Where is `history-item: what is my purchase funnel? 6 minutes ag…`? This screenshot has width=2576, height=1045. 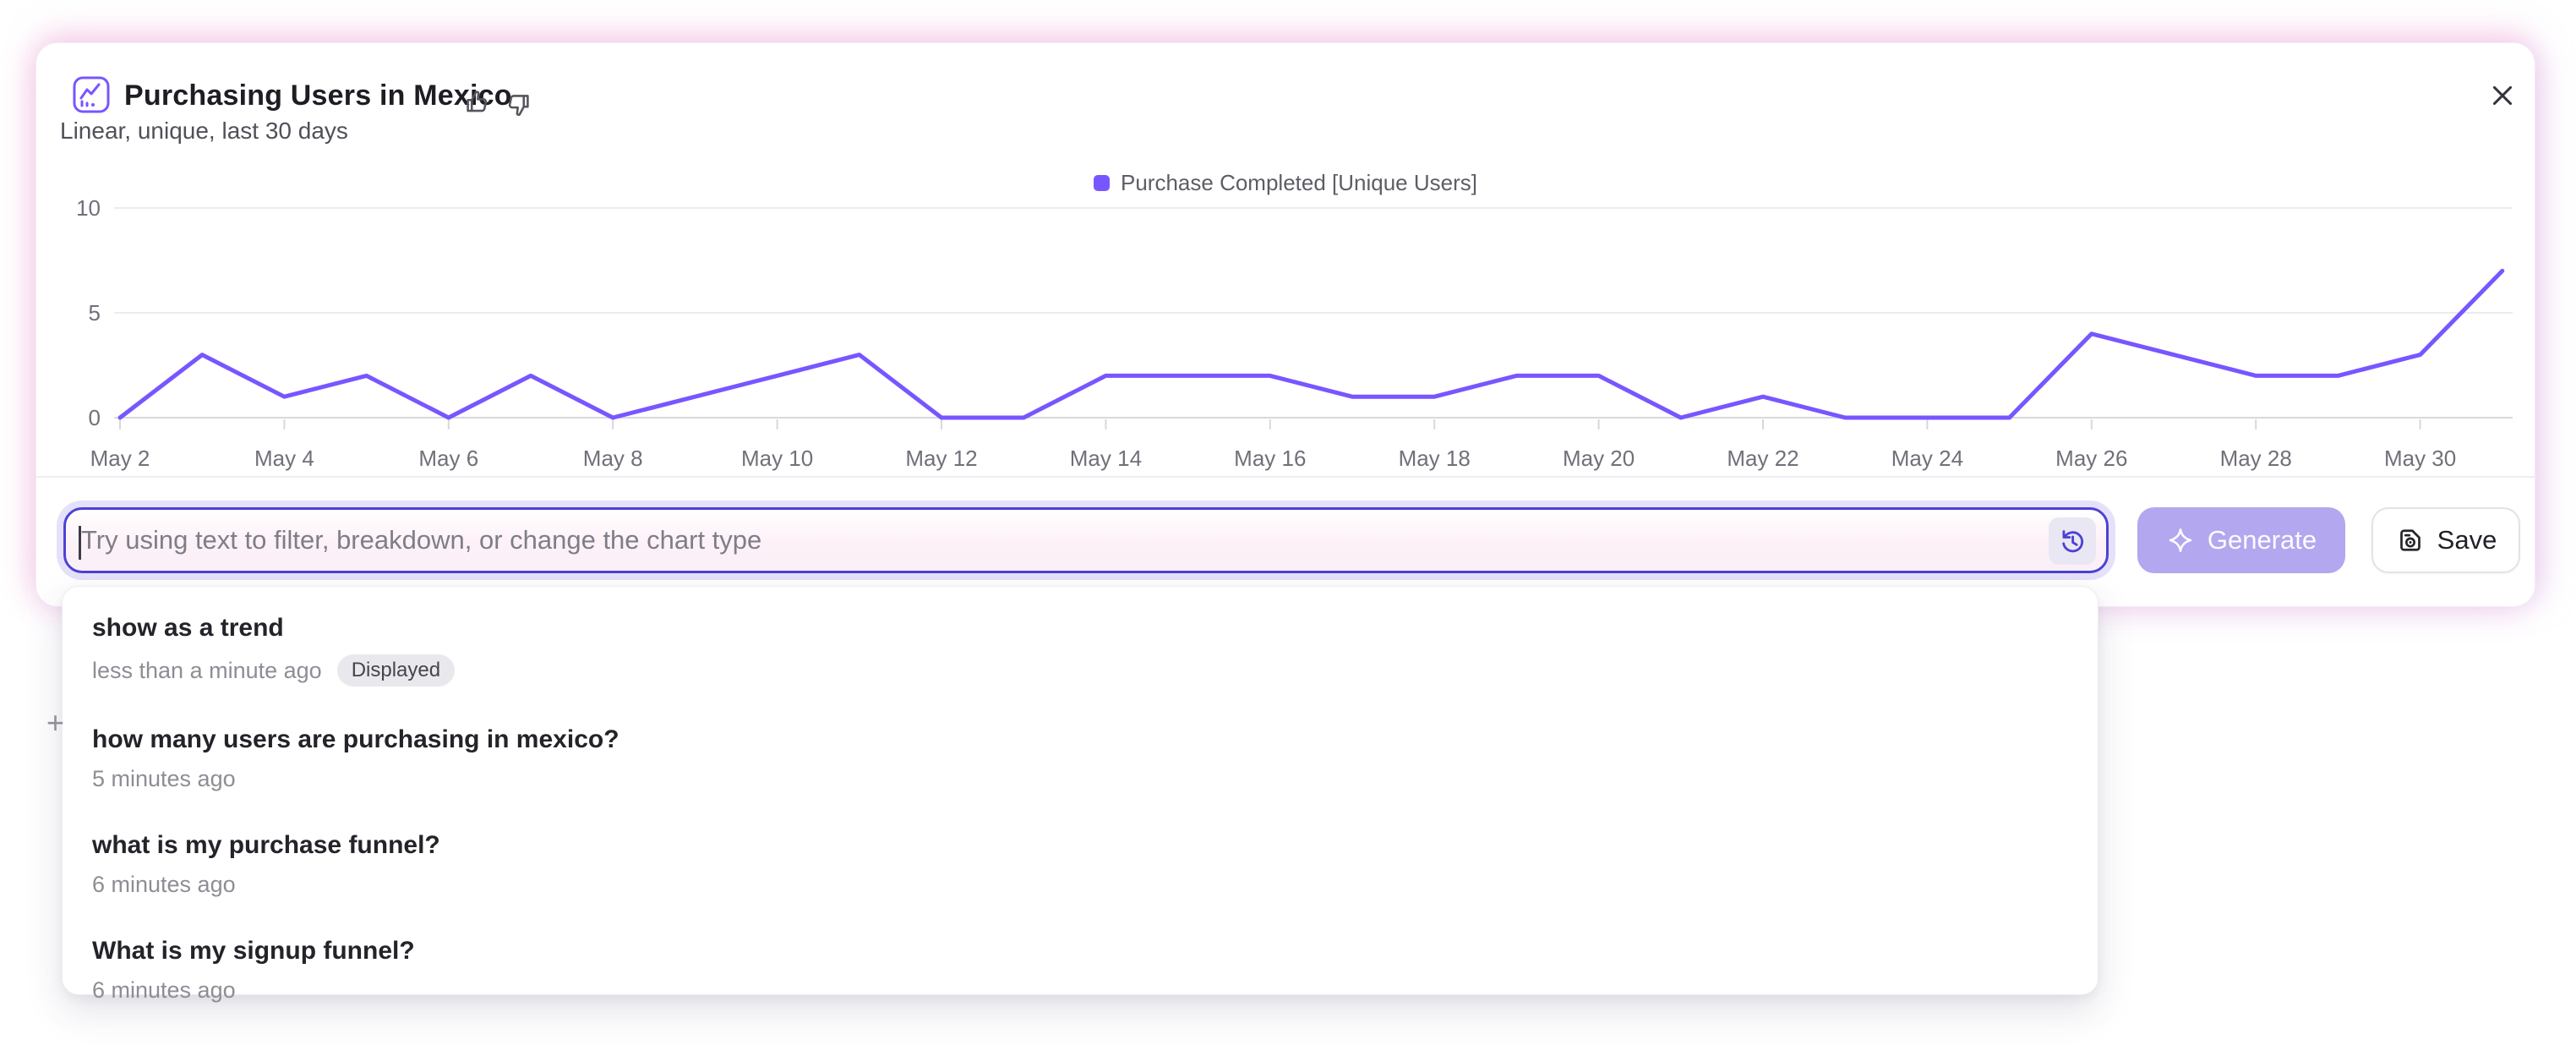 history-item: what is my purchase funnel? 6 minutes ag… is located at coordinates (1080, 863).